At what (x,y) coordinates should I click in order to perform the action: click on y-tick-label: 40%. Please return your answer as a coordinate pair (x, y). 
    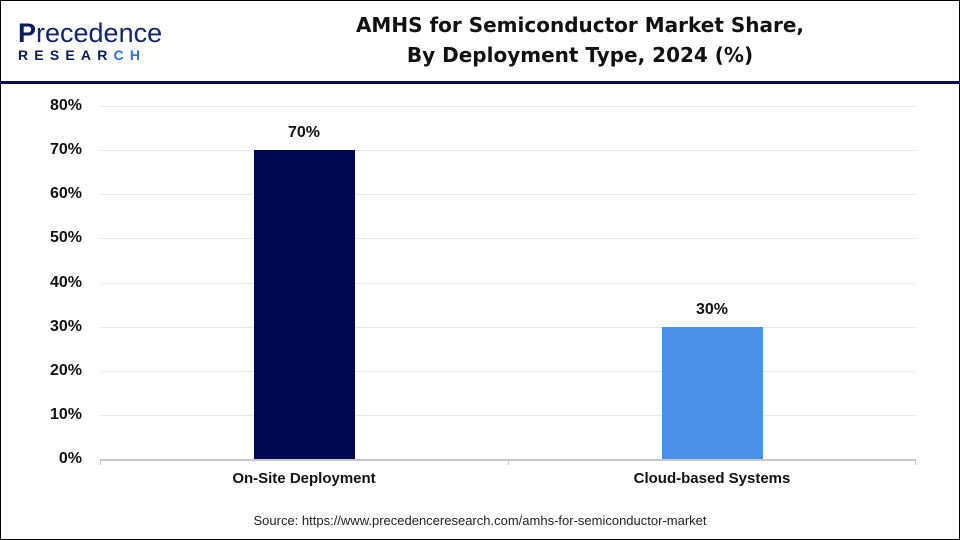
    Looking at the image, I should click on (65, 282).